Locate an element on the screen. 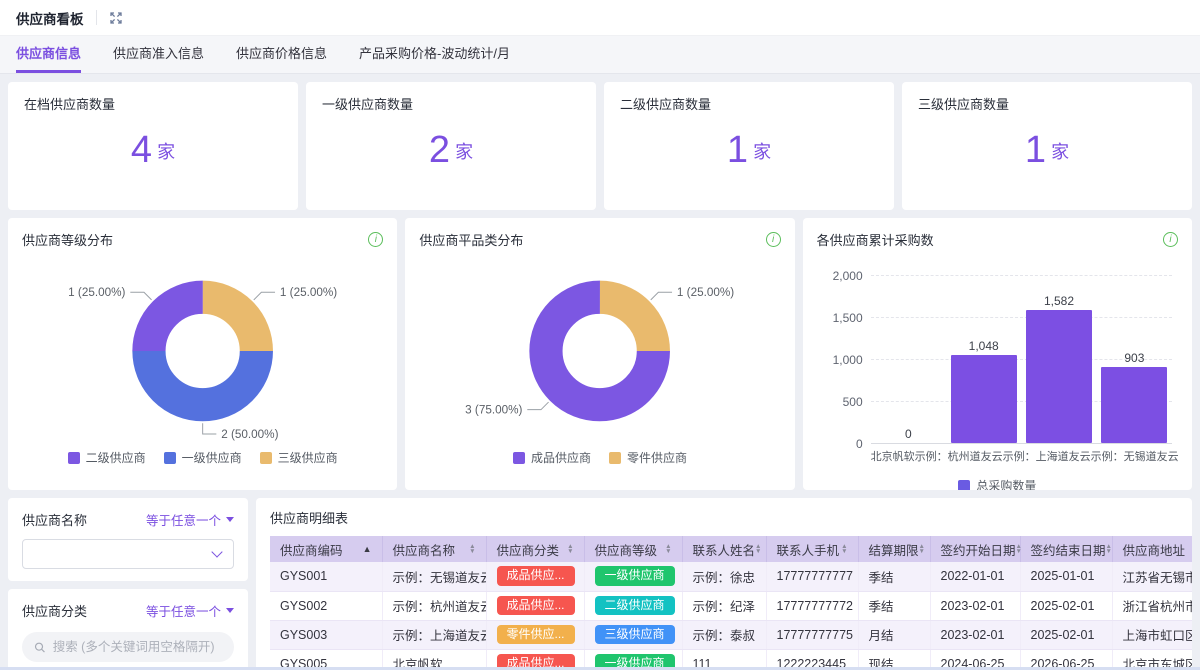  column-header-供应商分类: 供应商分类 ▲ ▼ is located at coordinates (535, 549).